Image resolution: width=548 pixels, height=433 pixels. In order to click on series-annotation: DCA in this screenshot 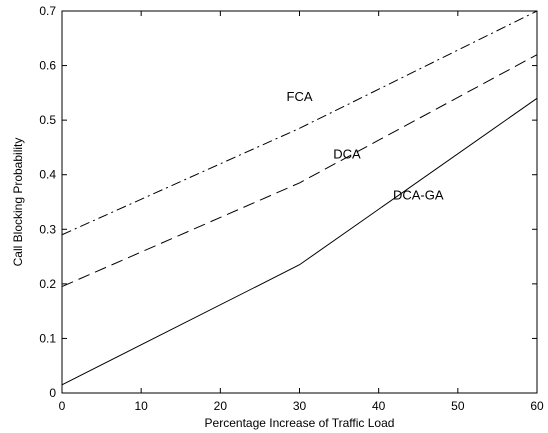, I will do `click(347, 153)`.